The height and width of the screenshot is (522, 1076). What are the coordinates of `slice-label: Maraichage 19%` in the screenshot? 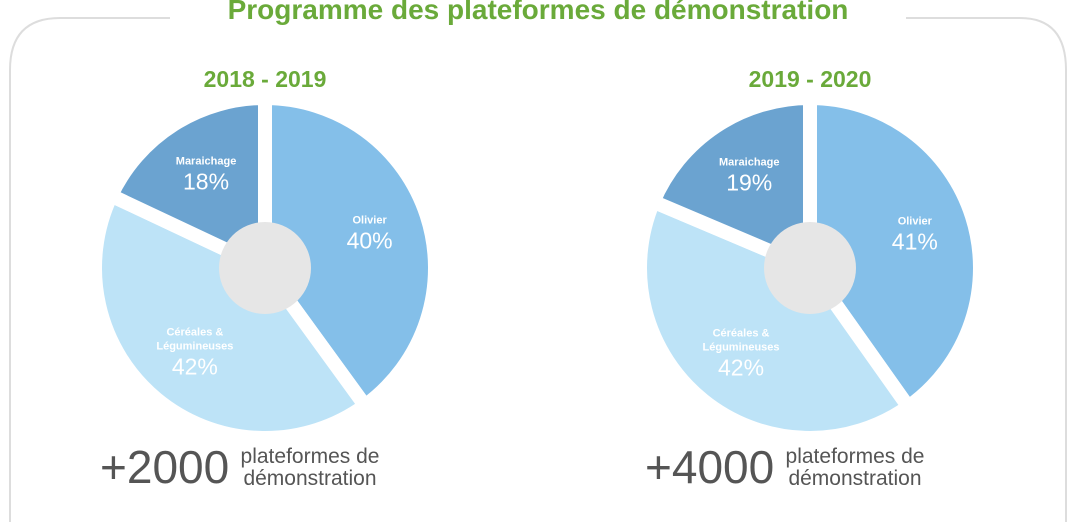 It's located at (749, 176).